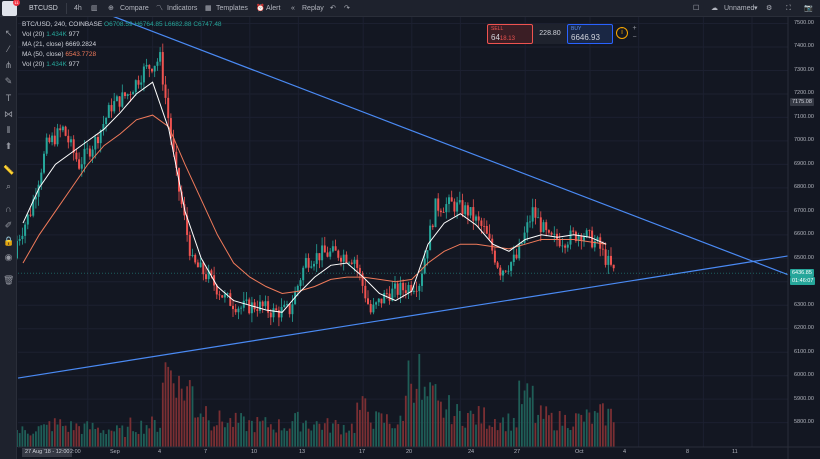 The width and height of the screenshot is (820, 459). What do you see at coordinates (347, 8) in the screenshot?
I see `redo-icon: ↷` at bounding box center [347, 8].